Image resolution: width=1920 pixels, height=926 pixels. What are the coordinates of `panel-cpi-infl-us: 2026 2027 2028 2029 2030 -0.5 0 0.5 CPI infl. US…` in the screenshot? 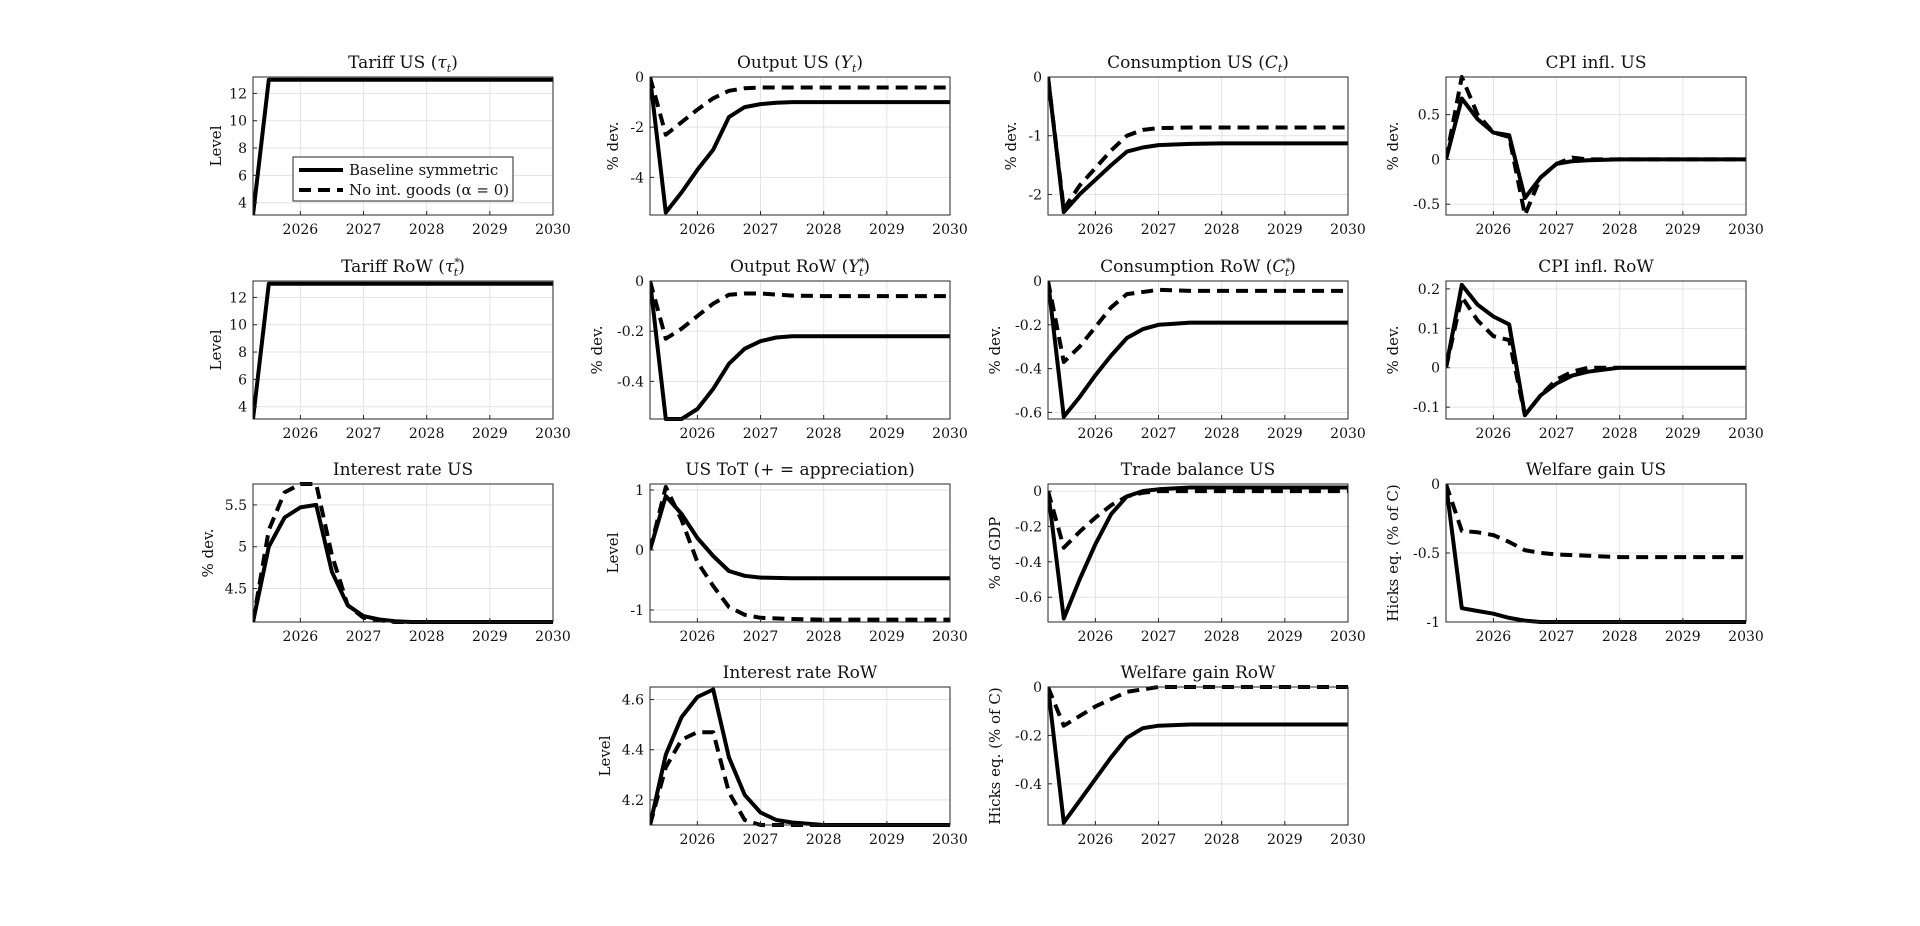 It's located at (1574, 145).